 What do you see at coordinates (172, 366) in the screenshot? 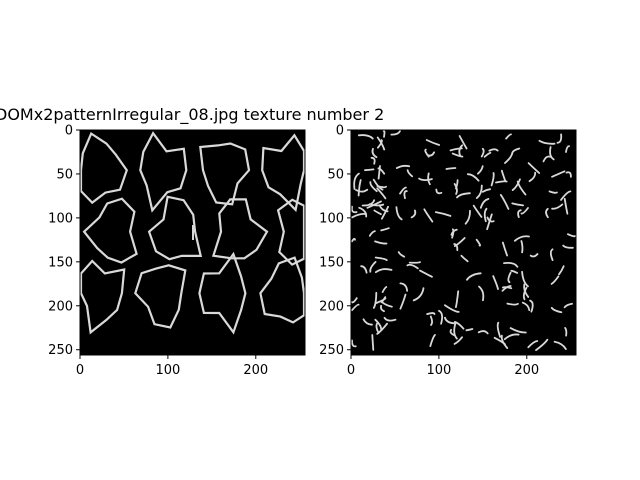
I see `left-x-ticks: 0 100 200` at bounding box center [172, 366].